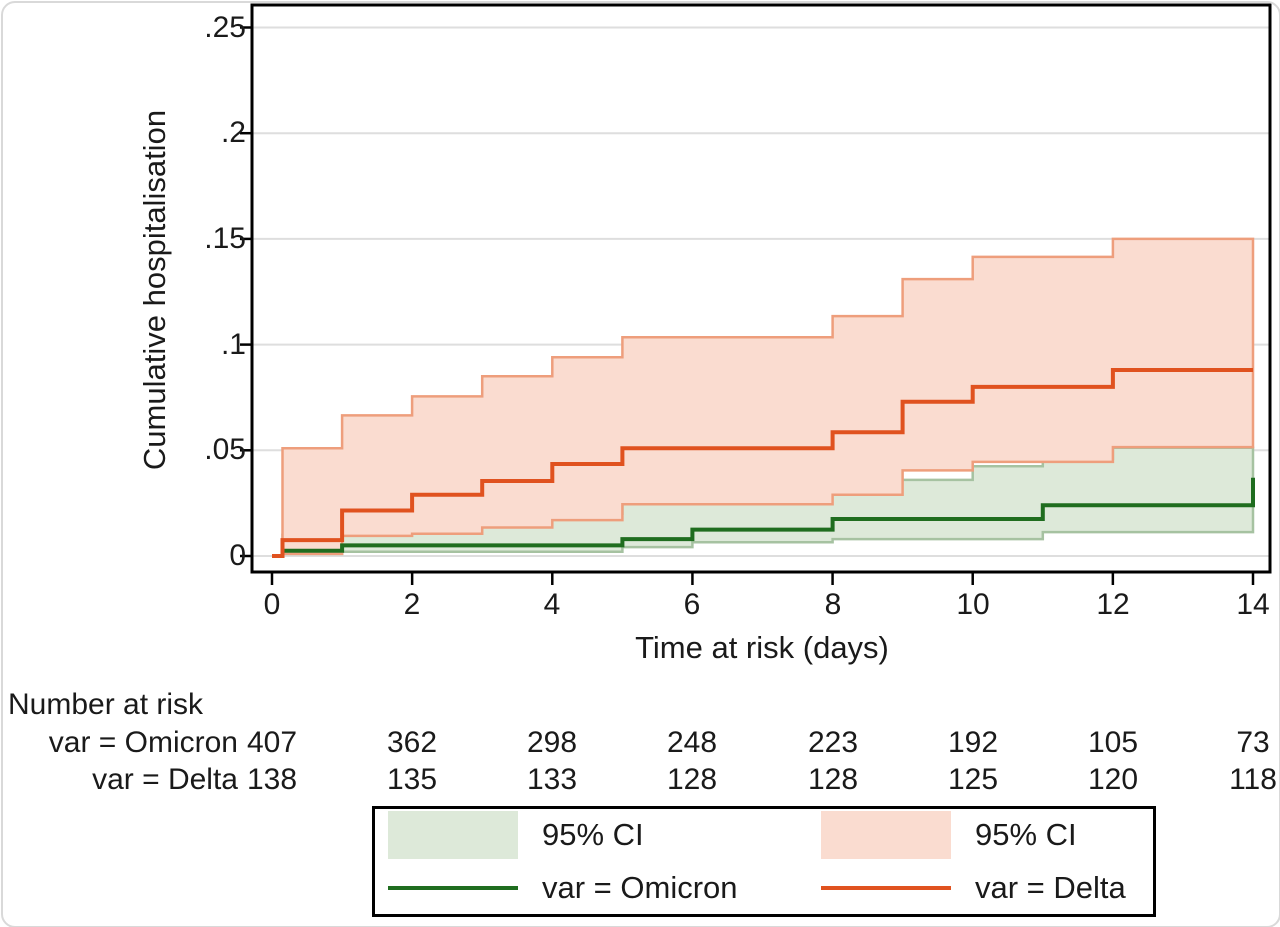  I want to click on y-tick-label: .25, so click(225, 27).